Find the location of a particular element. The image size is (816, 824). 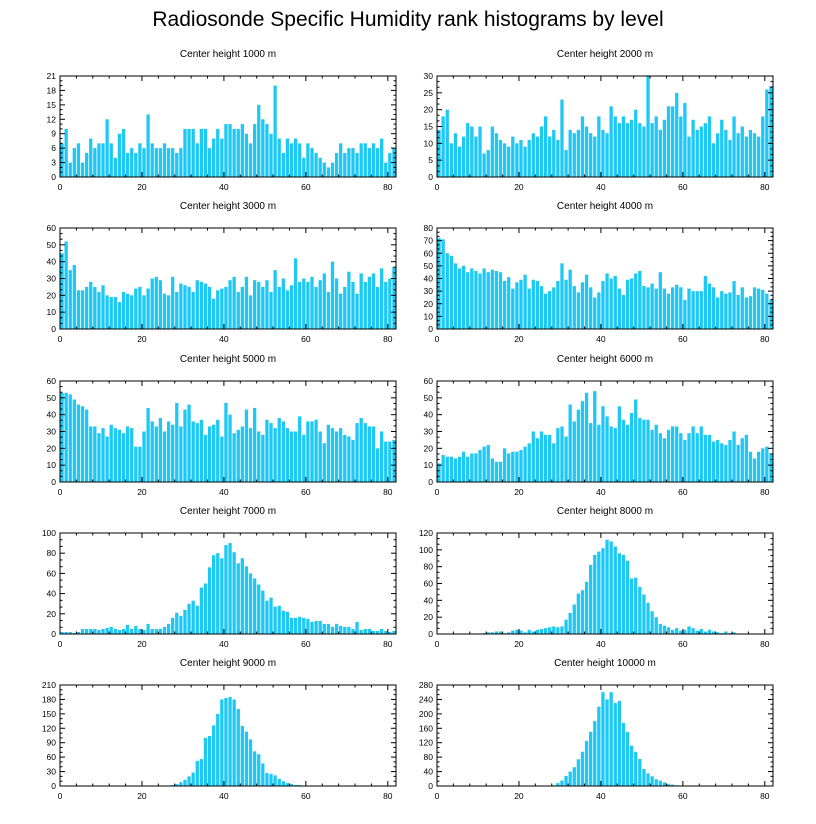

y-tick-label: 80 is located at coordinates (429, 228).